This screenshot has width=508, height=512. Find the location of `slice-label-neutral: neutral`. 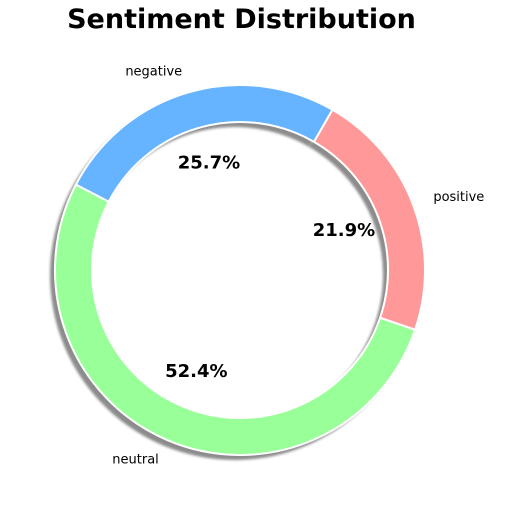

slice-label-neutral: neutral is located at coordinates (135, 459).